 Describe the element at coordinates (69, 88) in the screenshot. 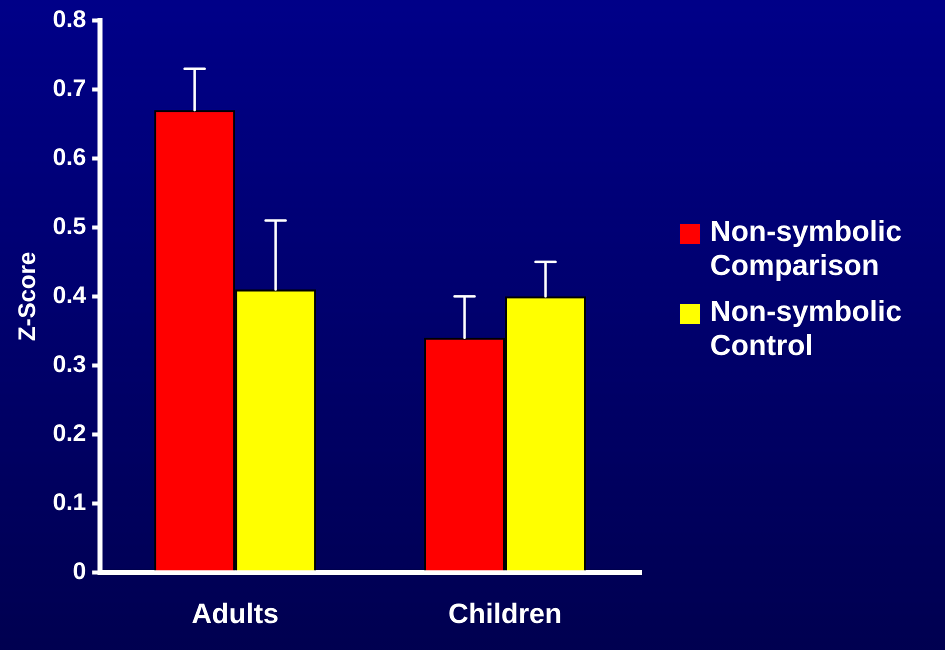

I see `y-tick-label: 0.7` at that location.